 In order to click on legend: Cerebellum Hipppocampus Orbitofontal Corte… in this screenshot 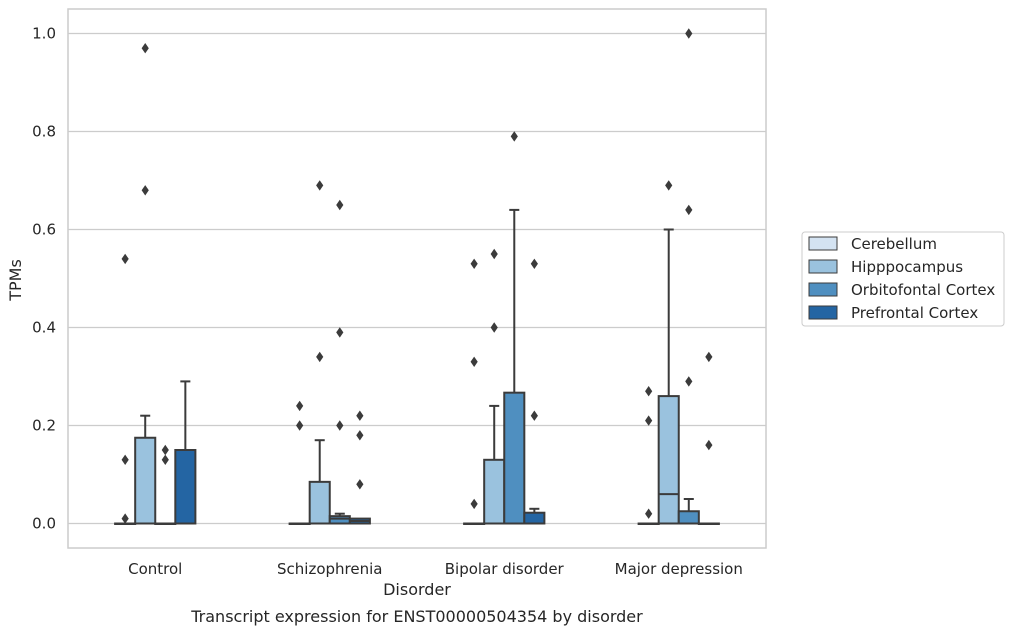, I will do `click(903, 279)`.